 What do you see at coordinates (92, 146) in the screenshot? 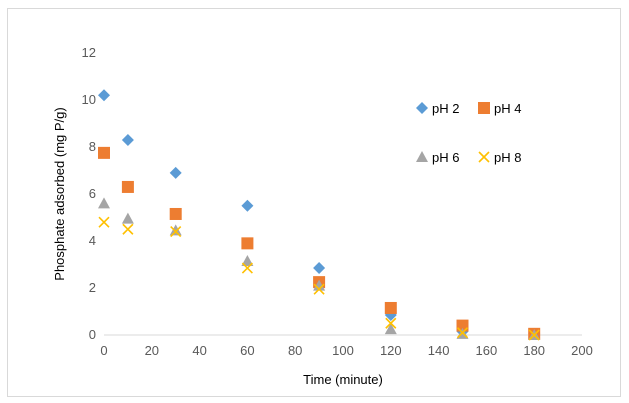
I see `y-tick-label: 8` at bounding box center [92, 146].